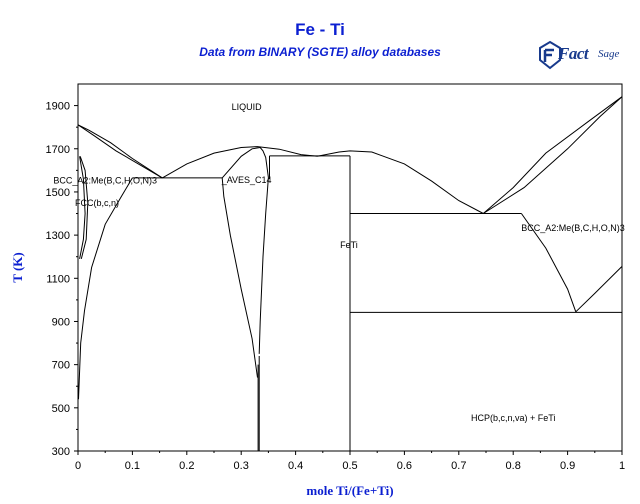 The image size is (640, 504). Describe the element at coordinates (97, 203) in the screenshot. I see `phase-label: FCC(b,c,n)` at that location.